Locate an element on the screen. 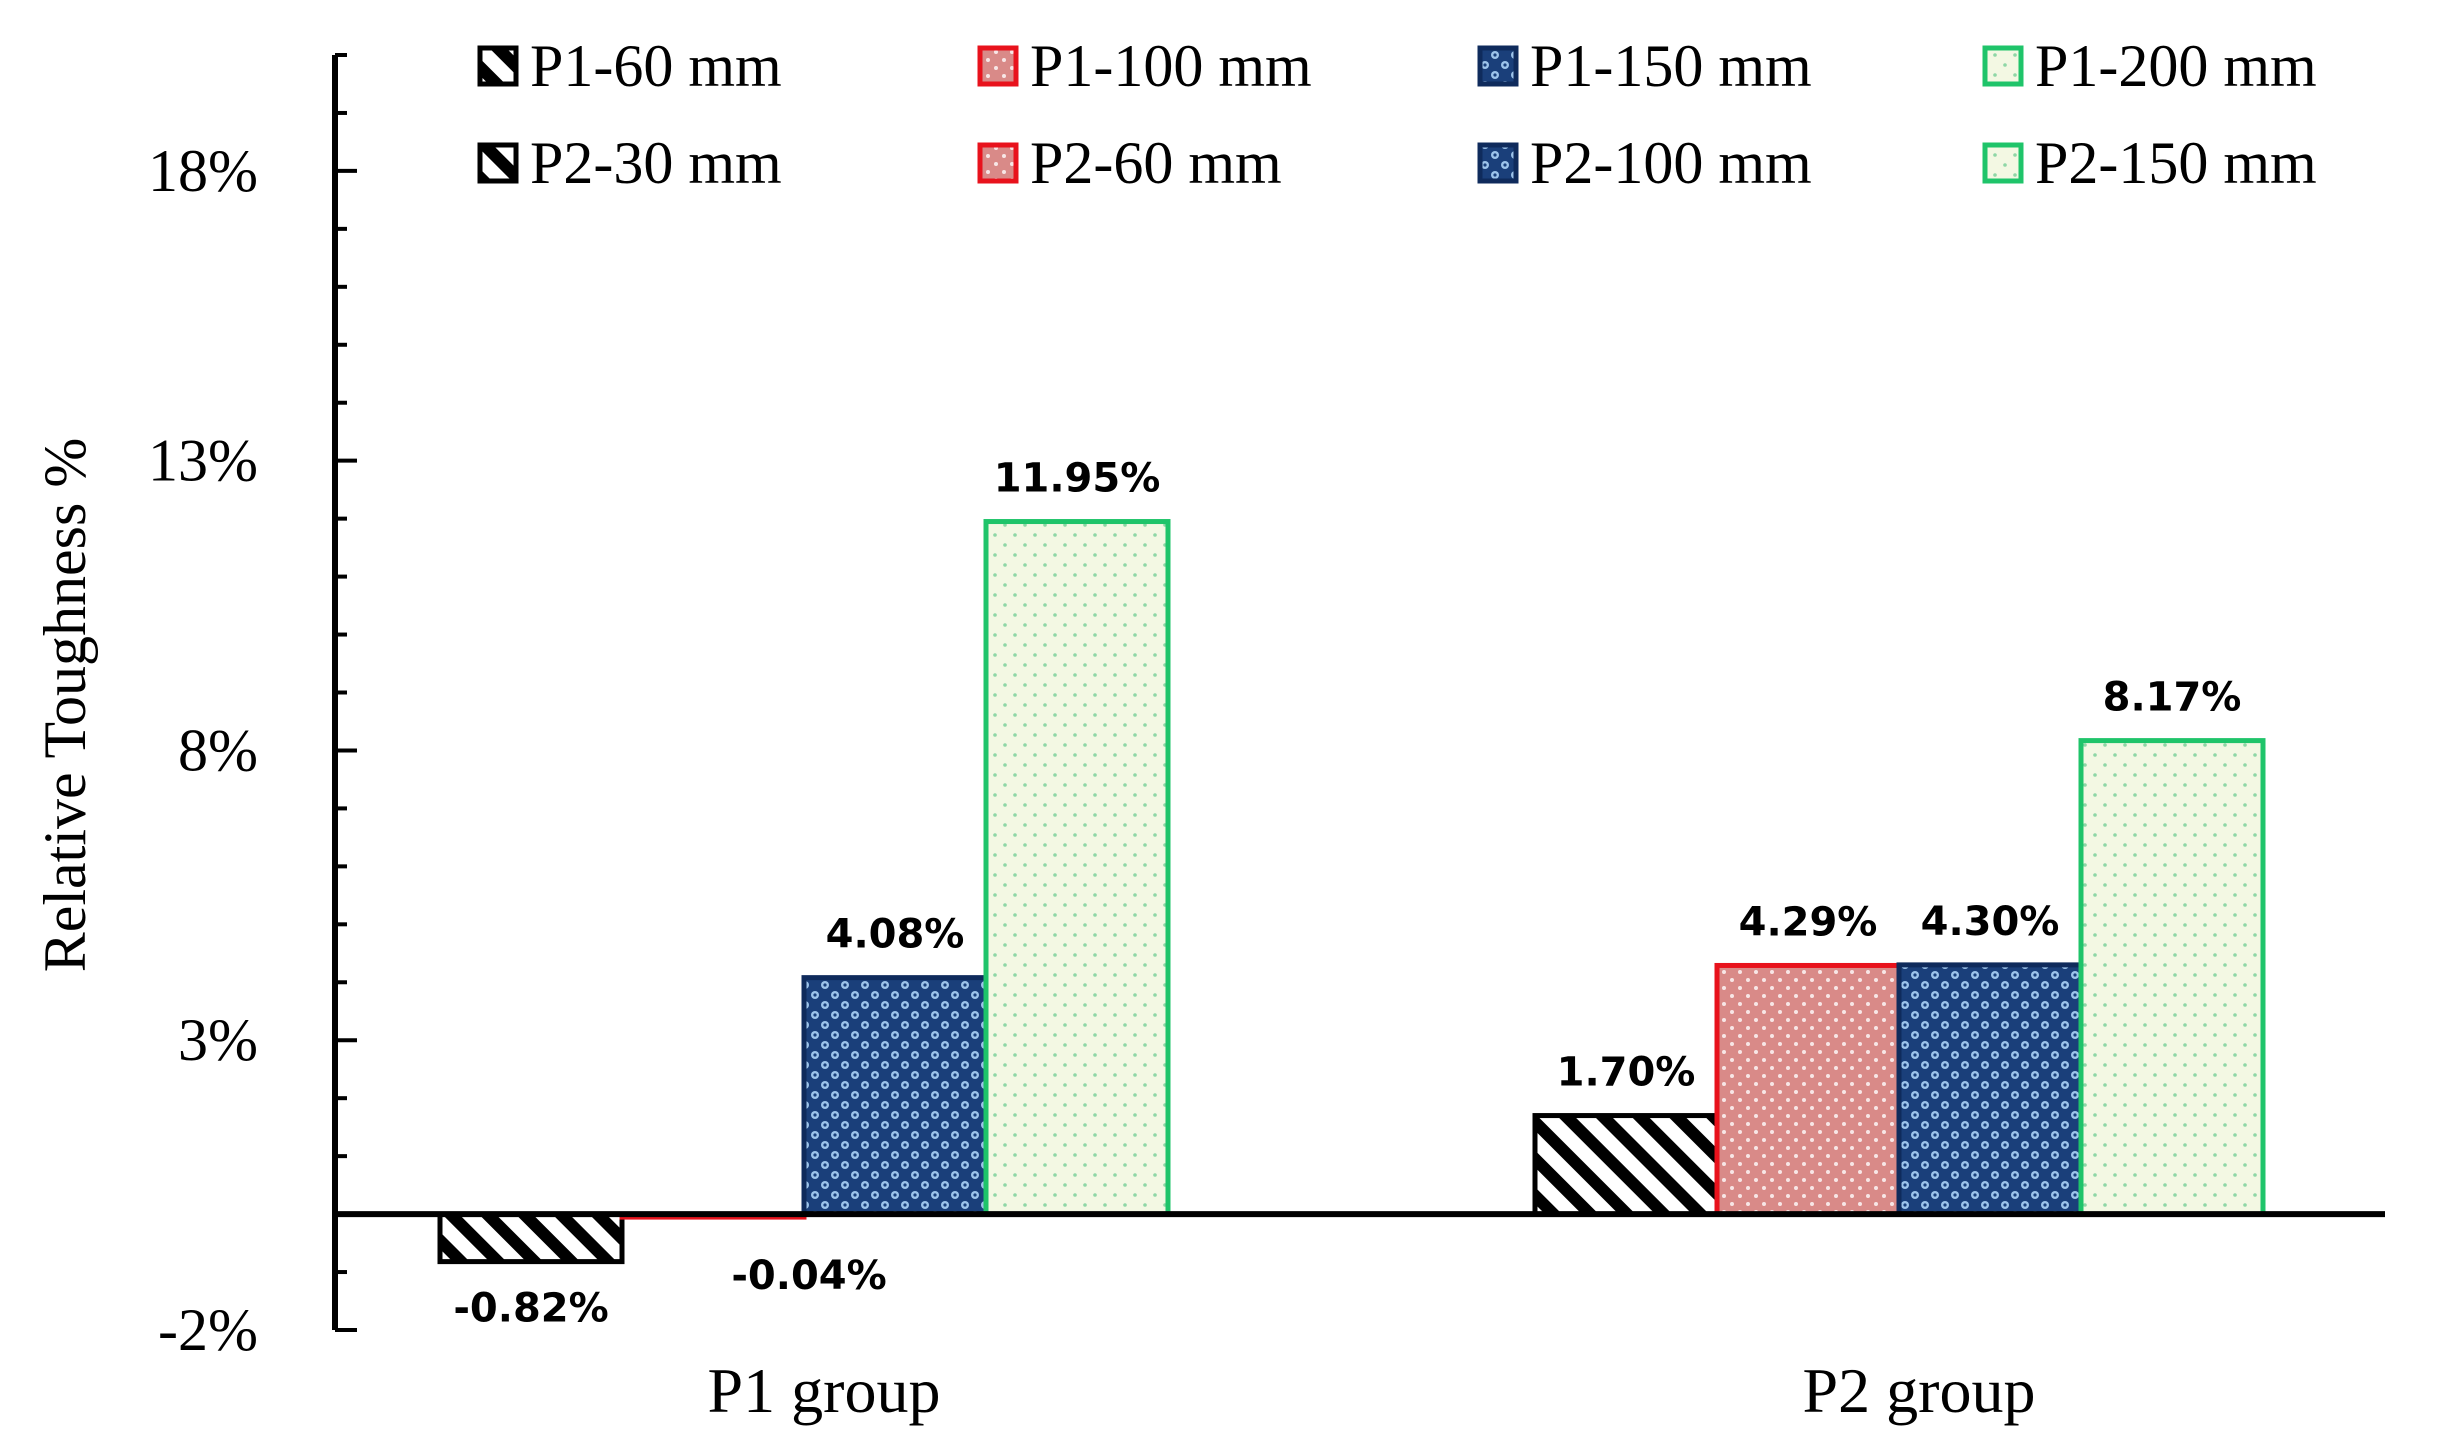 Image resolution: width=2457 pixels, height=1455 pixels. data-label-p1-150-mm: 4.08% is located at coordinates (895, 935).